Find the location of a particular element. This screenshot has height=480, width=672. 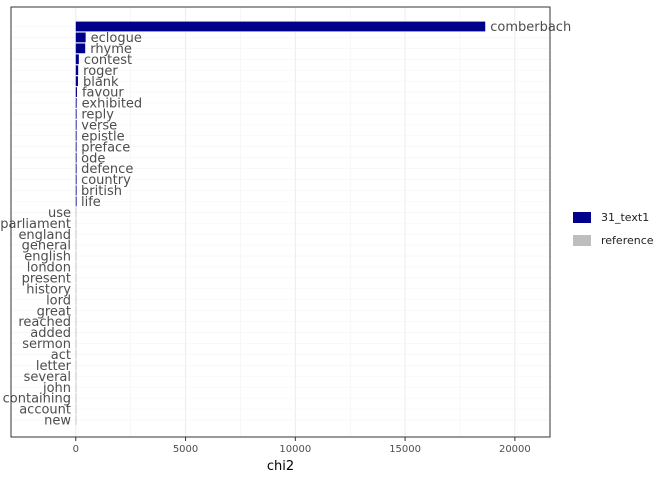

legend: 31_text1 reference is located at coordinates (613, 229).